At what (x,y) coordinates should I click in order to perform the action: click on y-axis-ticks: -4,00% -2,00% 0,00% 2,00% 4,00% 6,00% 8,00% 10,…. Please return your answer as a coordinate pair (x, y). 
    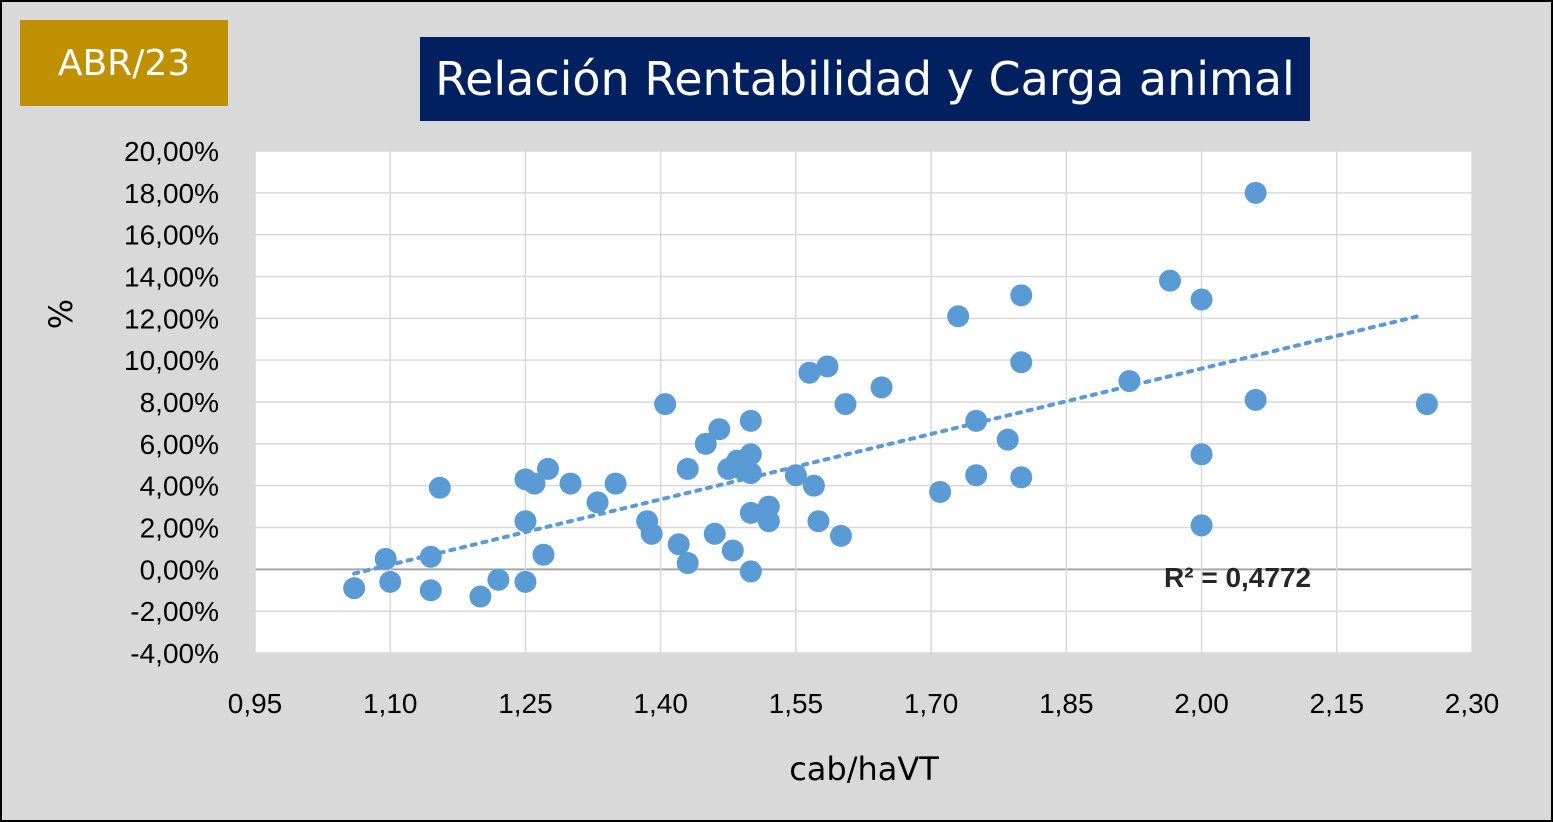
    Looking at the image, I should click on (171, 402).